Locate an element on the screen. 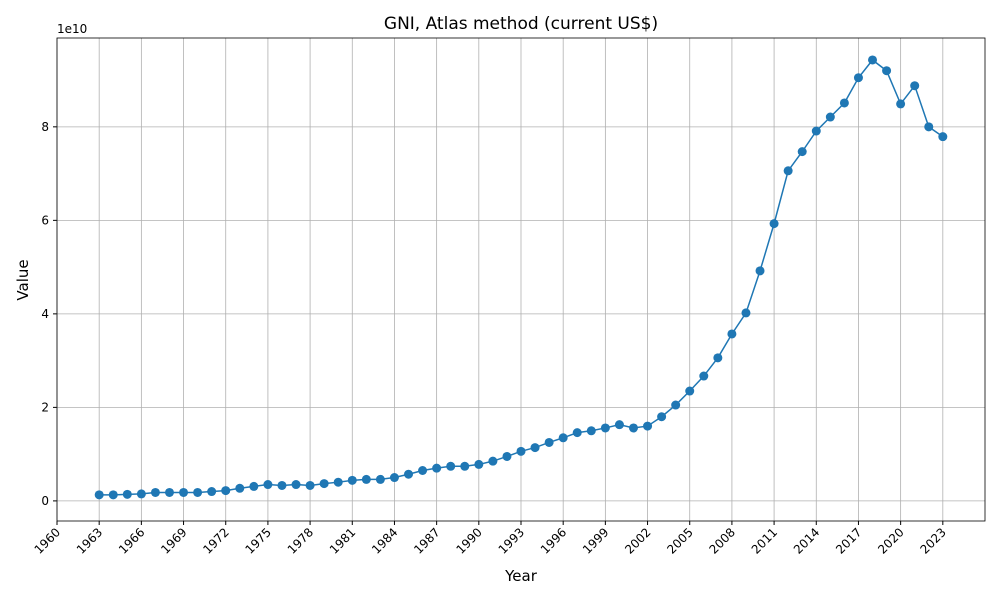 This screenshot has width=1000, height=600. x-tick-label: 2008 is located at coordinates (722, 540).